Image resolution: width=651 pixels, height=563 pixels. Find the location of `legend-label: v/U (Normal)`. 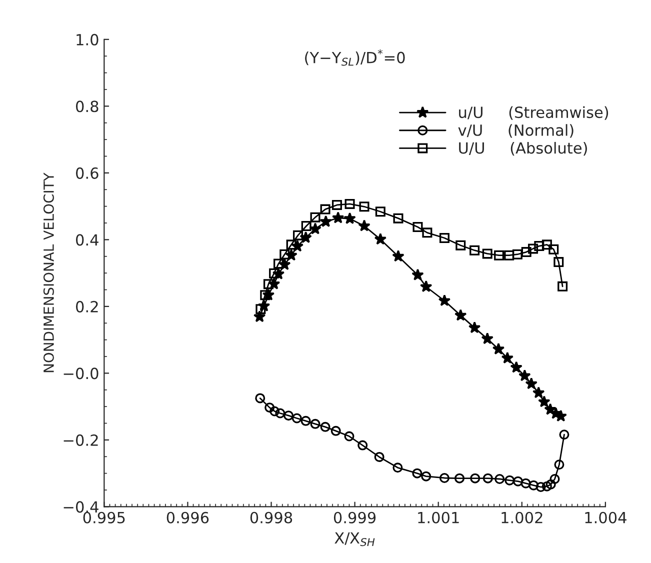

legend-label: v/U (Normal) is located at coordinates (516, 131).